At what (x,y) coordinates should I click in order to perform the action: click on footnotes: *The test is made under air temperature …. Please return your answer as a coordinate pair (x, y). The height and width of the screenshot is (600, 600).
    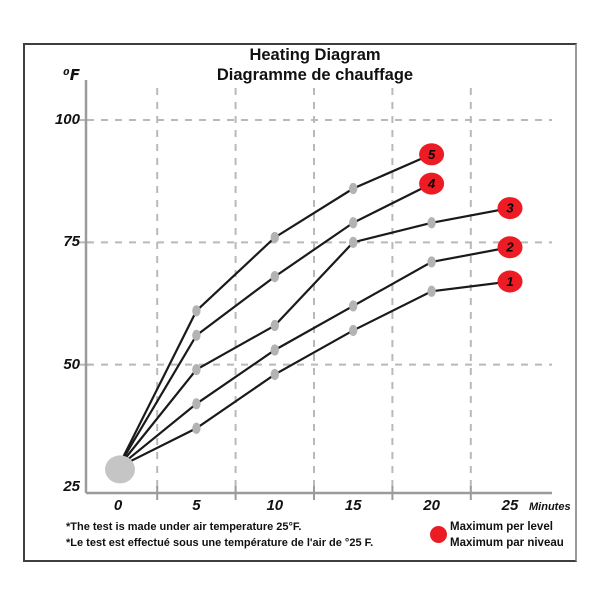
    Looking at the image, I should click on (219, 535).